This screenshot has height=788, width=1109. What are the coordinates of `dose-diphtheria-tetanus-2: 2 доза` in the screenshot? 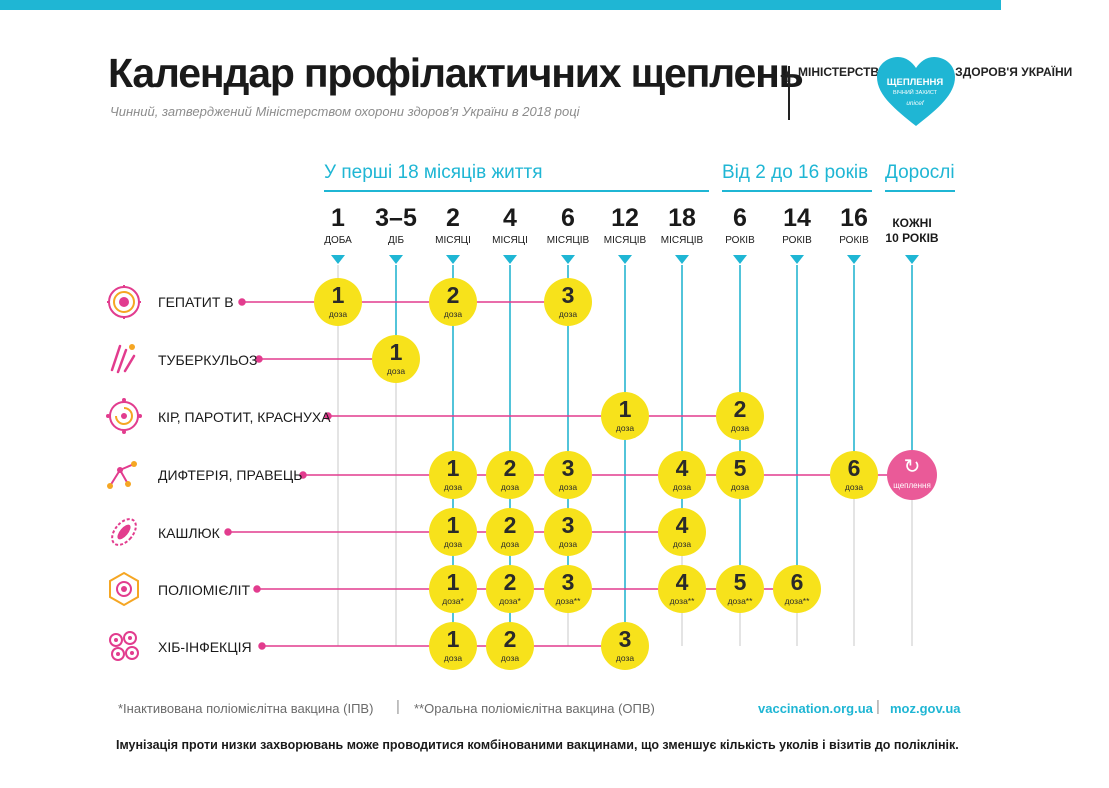 It's located at (510, 475).